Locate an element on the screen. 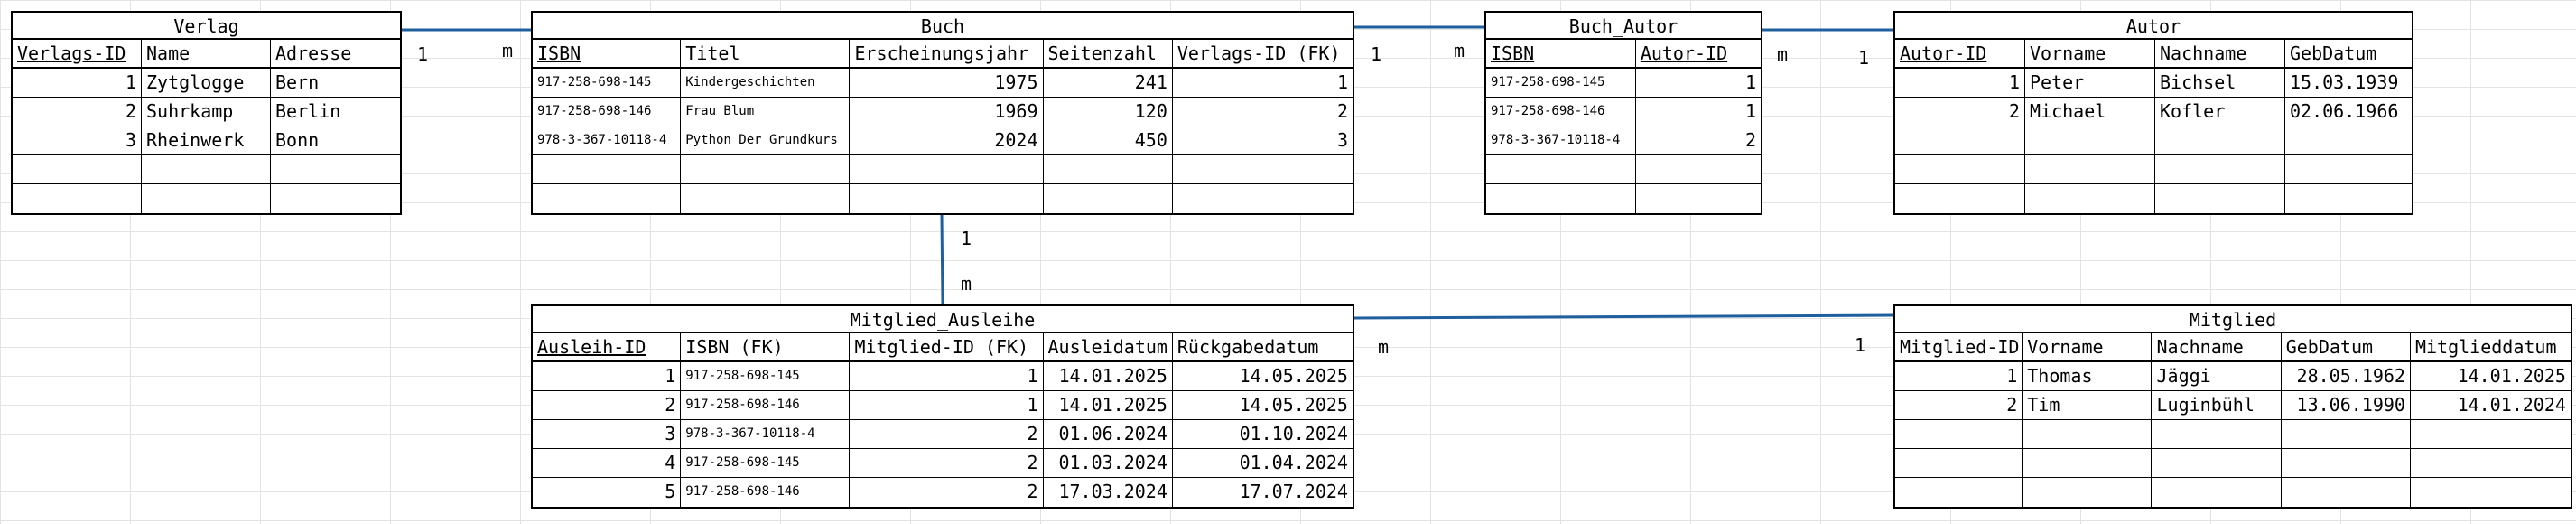  table-row: 3 Rheinwerk Bonn is located at coordinates (206, 140).